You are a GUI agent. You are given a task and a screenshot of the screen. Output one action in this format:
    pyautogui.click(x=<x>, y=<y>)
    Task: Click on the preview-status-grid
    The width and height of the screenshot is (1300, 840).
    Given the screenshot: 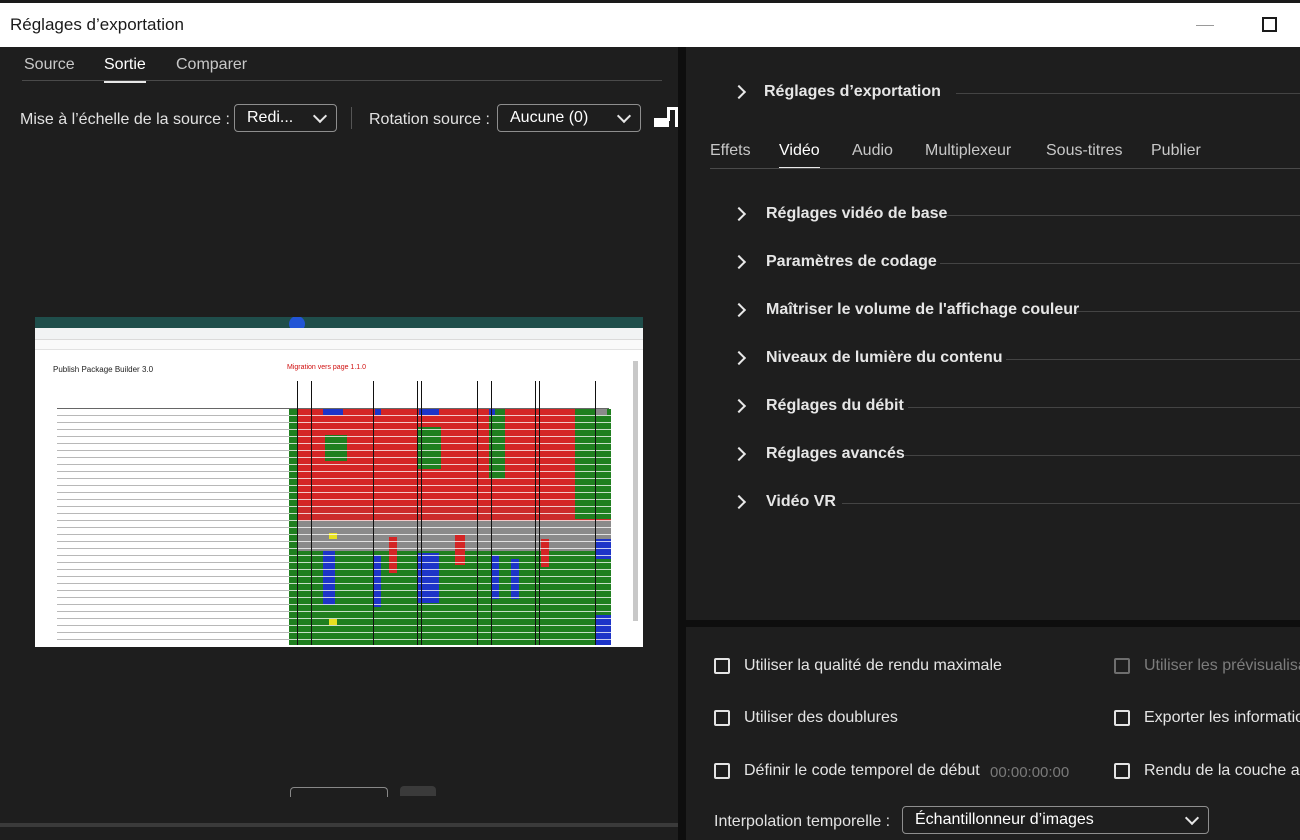 What is the action you would take?
    pyautogui.click(x=450, y=527)
    